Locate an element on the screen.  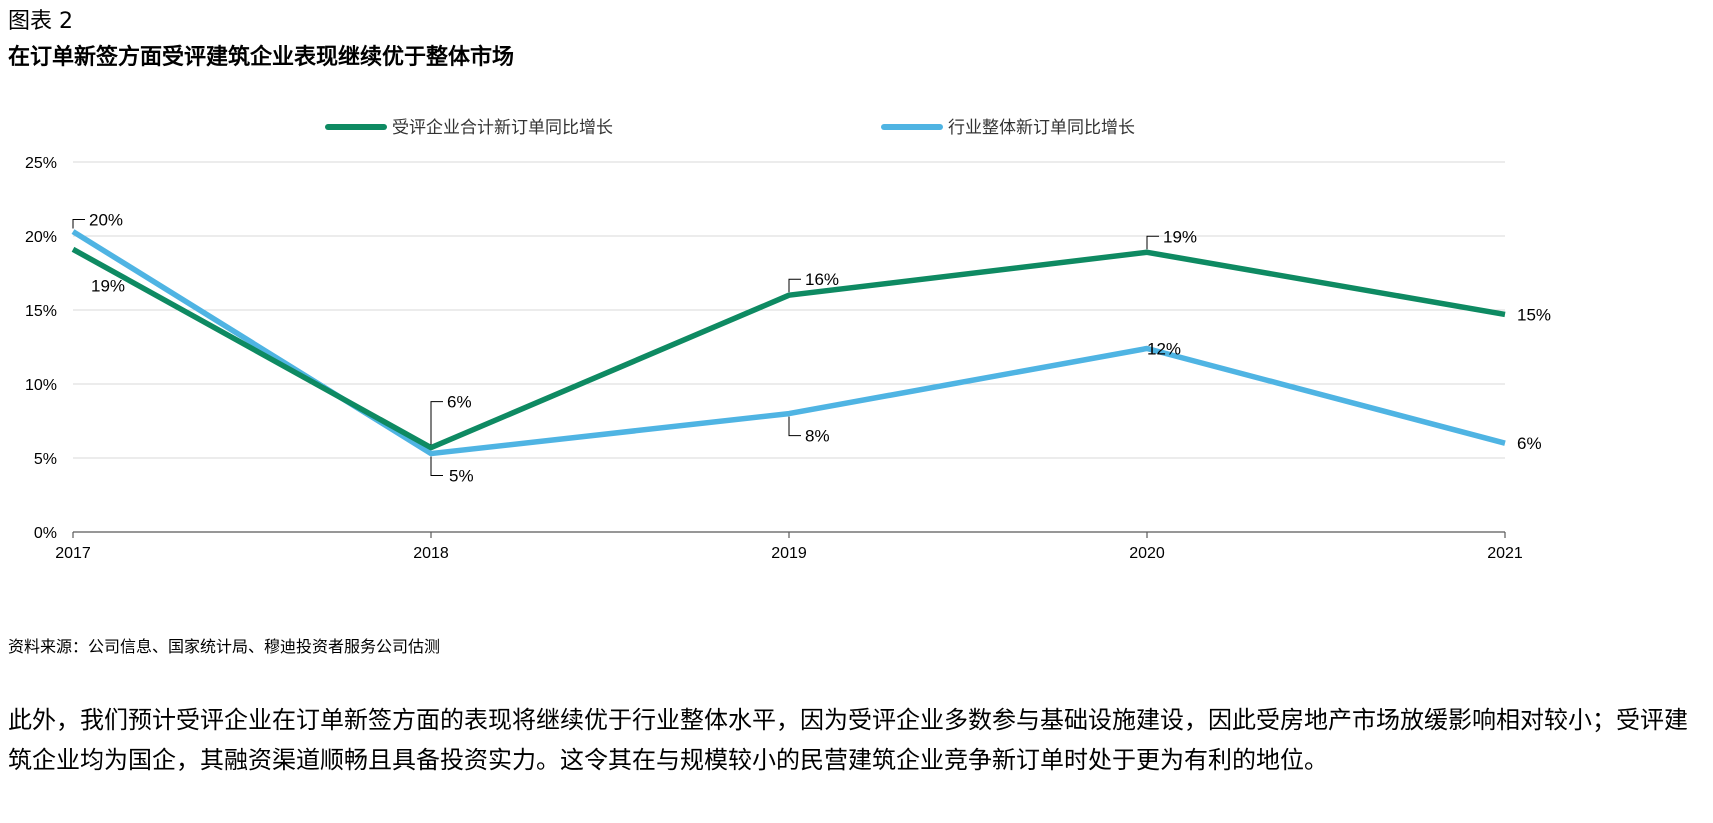
chart-legend: 受评企业合计新订单同比增长 行业整体新订单同比增长 is located at coordinates (730, 127).